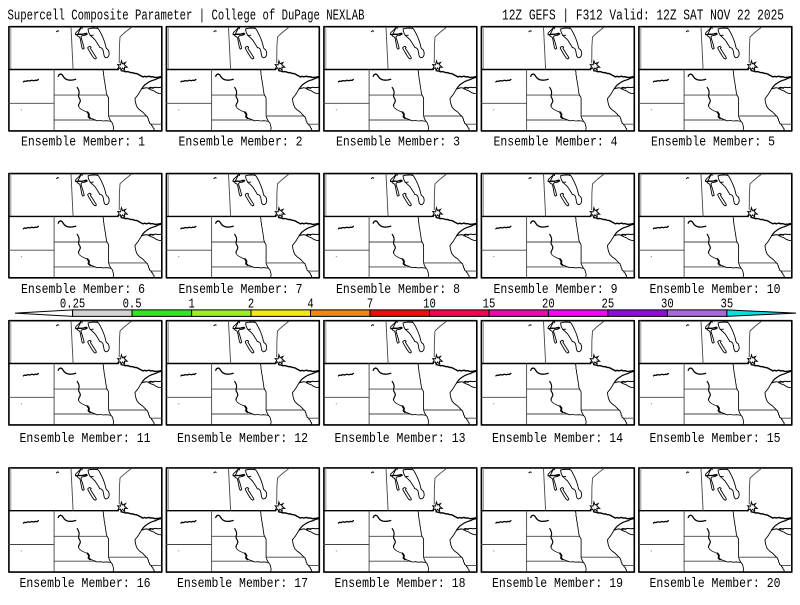 This screenshot has width=800, height=605. What do you see at coordinates (251, 305) in the screenshot?
I see `svg-text: 2` at bounding box center [251, 305].